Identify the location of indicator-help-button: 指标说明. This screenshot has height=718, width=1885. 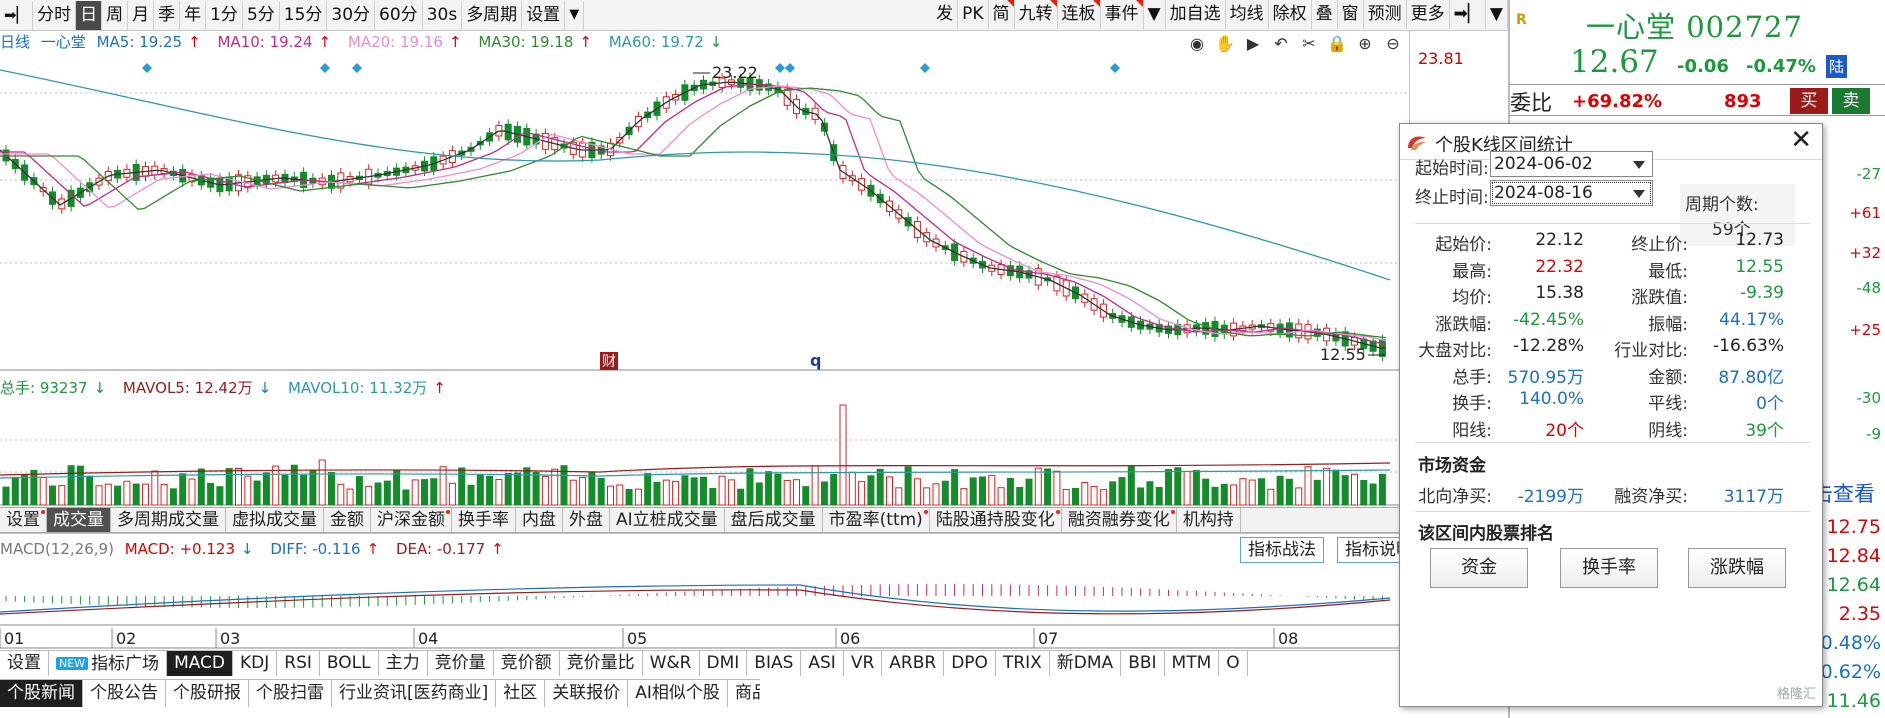
(1372, 550).